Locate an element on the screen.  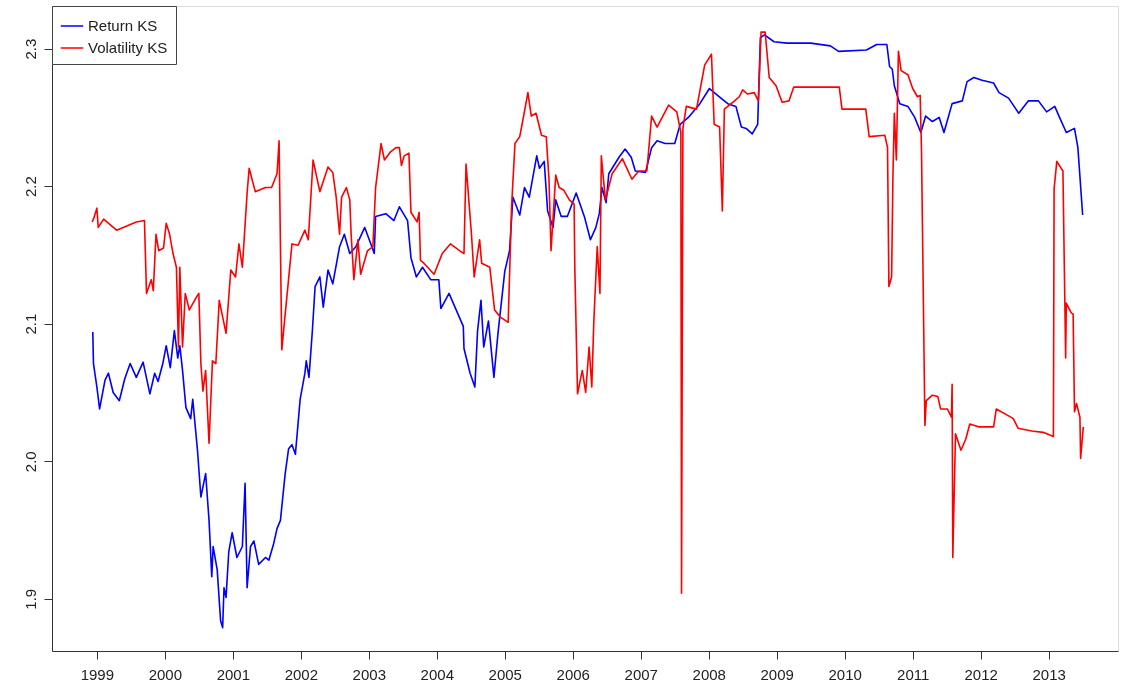
y-tick-label: 2.2 is located at coordinates (30, 187).